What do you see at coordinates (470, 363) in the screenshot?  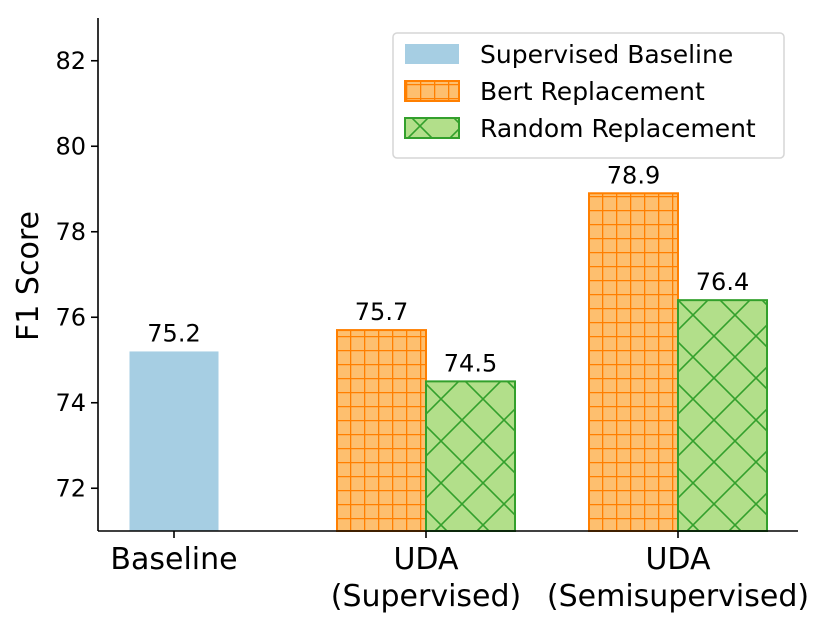 I see `data-label: 74.5` at bounding box center [470, 363].